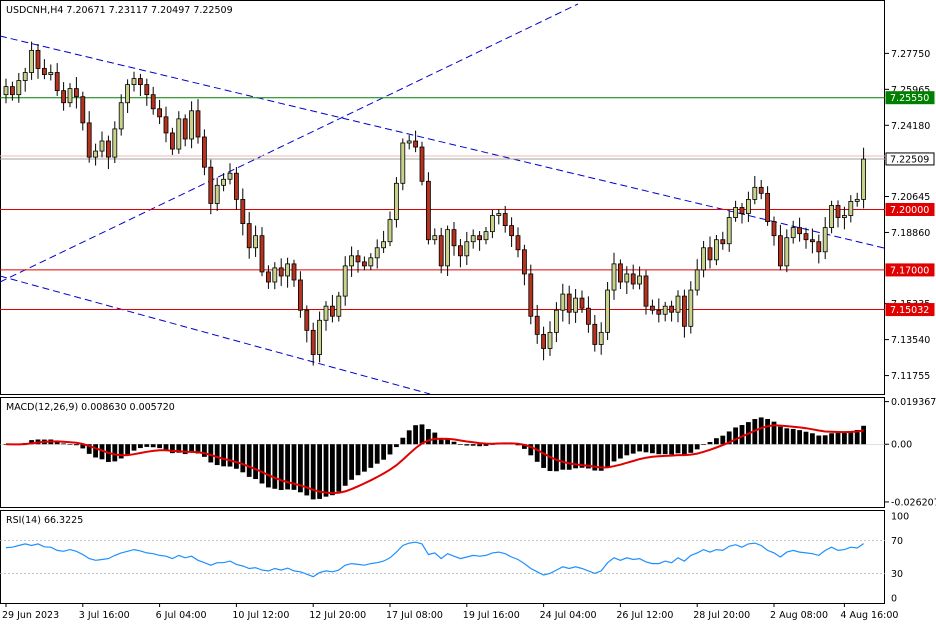 Image resolution: width=936 pixels, height=627 pixels. I want to click on current-price-price-box, so click(910, 159).